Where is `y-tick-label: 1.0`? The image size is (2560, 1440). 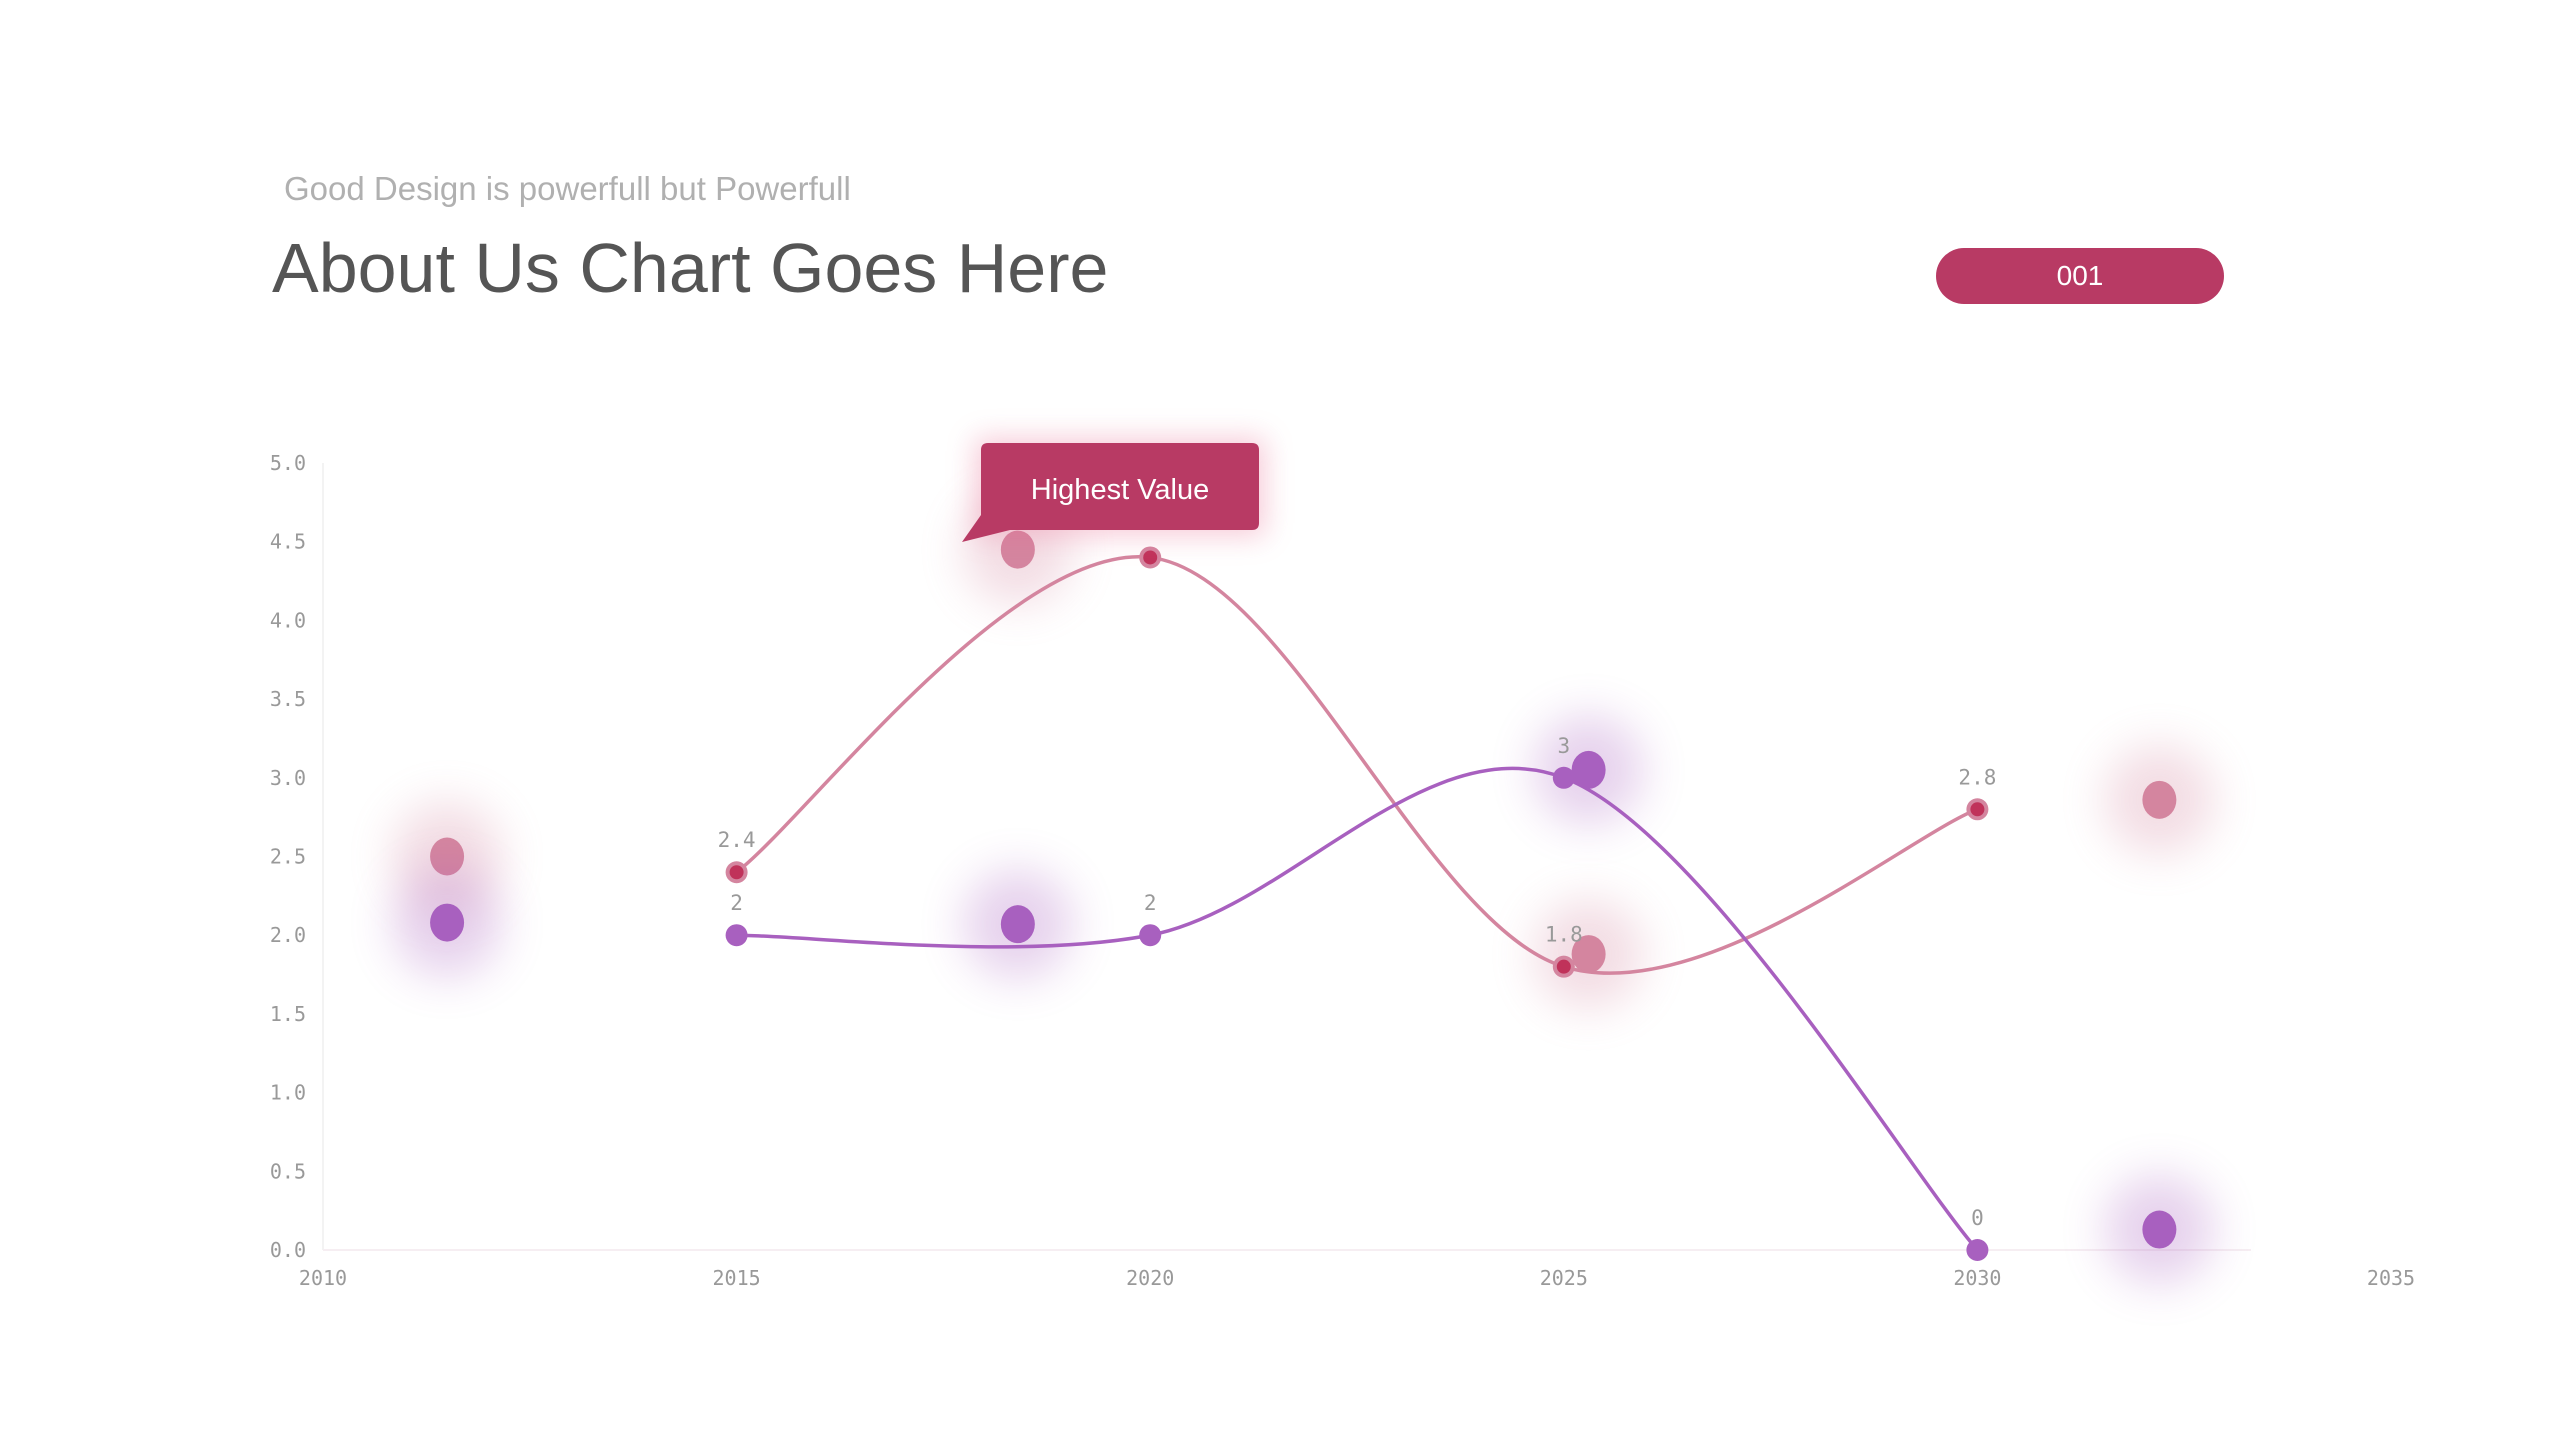 y-tick-label: 1.0 is located at coordinates (288, 1093).